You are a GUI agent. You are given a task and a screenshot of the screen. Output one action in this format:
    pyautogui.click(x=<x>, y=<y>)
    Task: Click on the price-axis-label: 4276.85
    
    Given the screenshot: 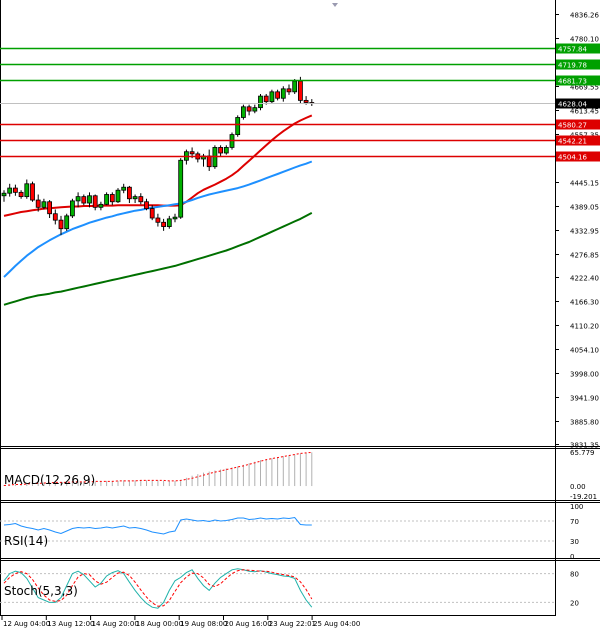 What is the action you would take?
    pyautogui.click(x=584, y=256)
    